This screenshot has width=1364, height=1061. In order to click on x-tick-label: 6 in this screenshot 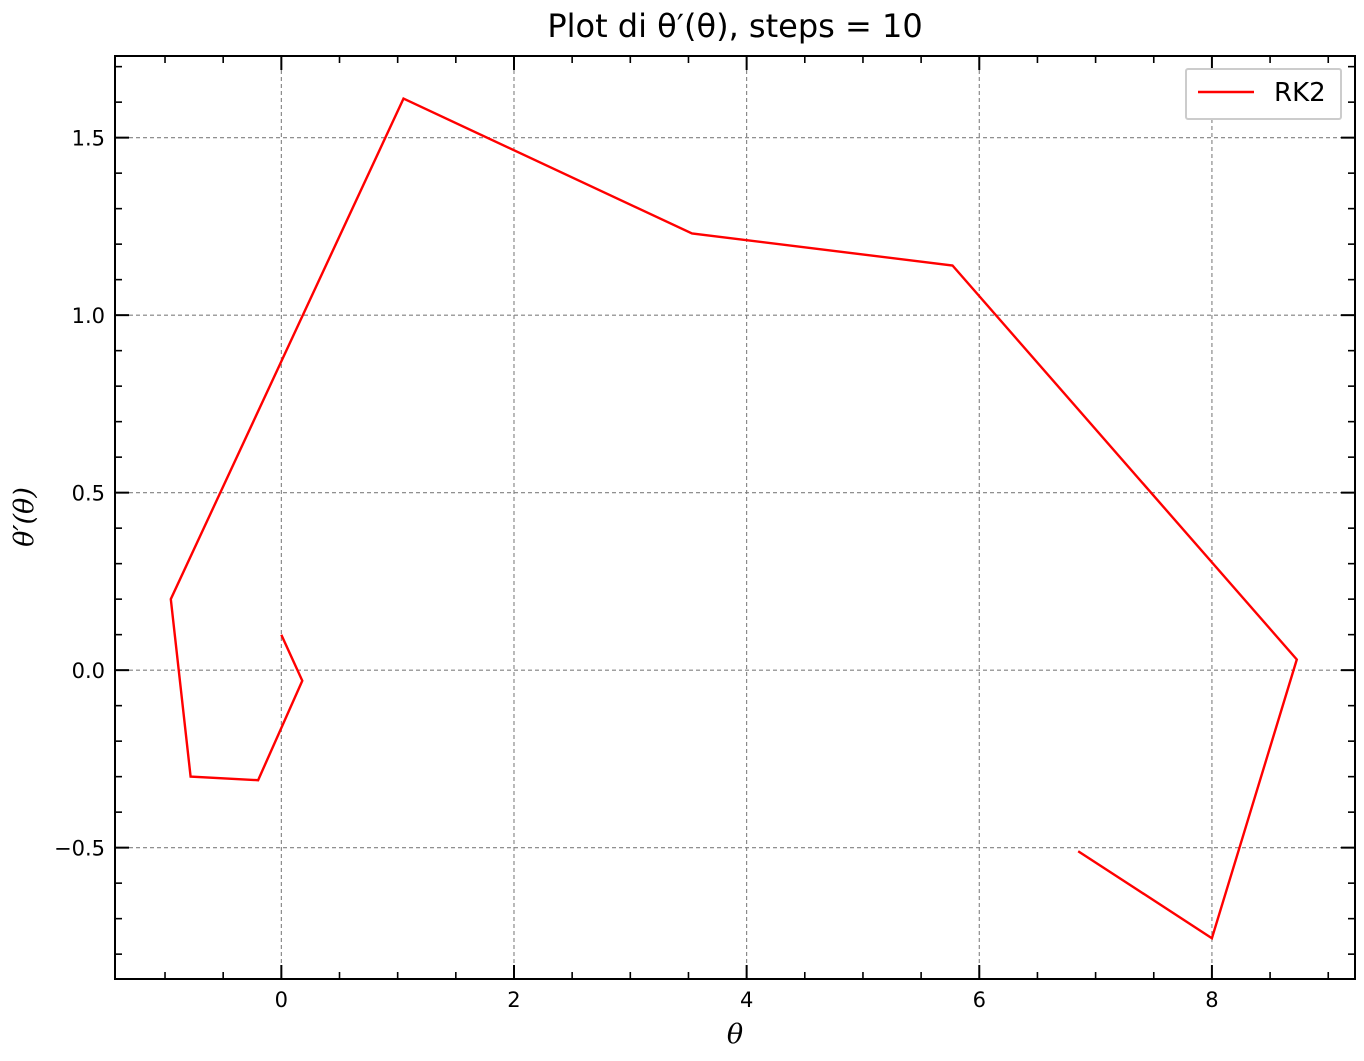, I will do `click(979, 1000)`.